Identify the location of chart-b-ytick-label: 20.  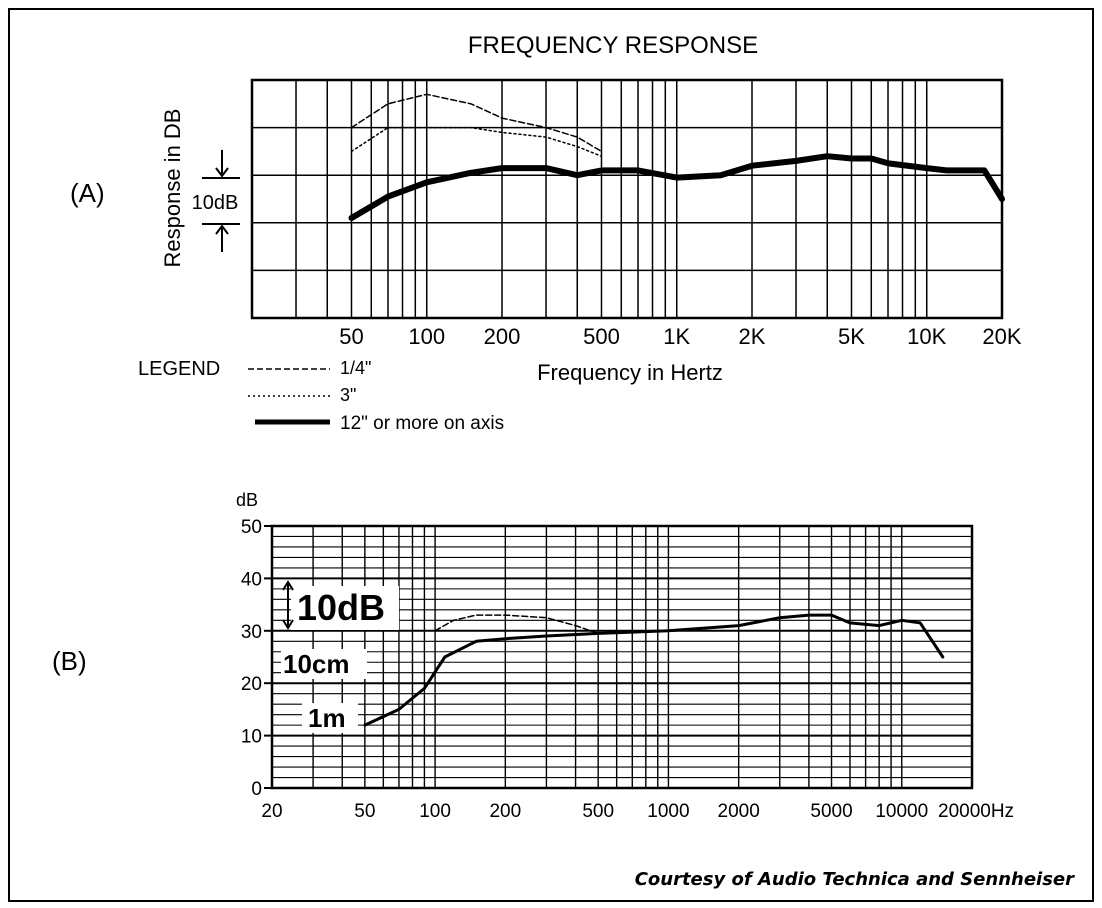
(251, 684).